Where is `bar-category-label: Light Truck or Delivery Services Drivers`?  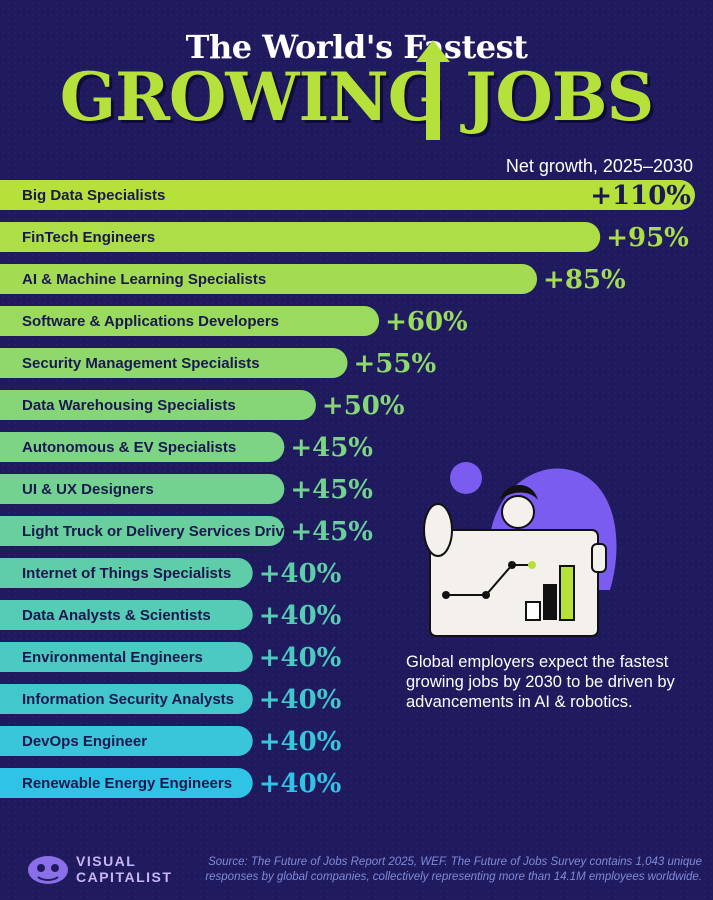
bar-category-label: Light Truck or Delivery Services Drivers is located at coordinates (164, 531).